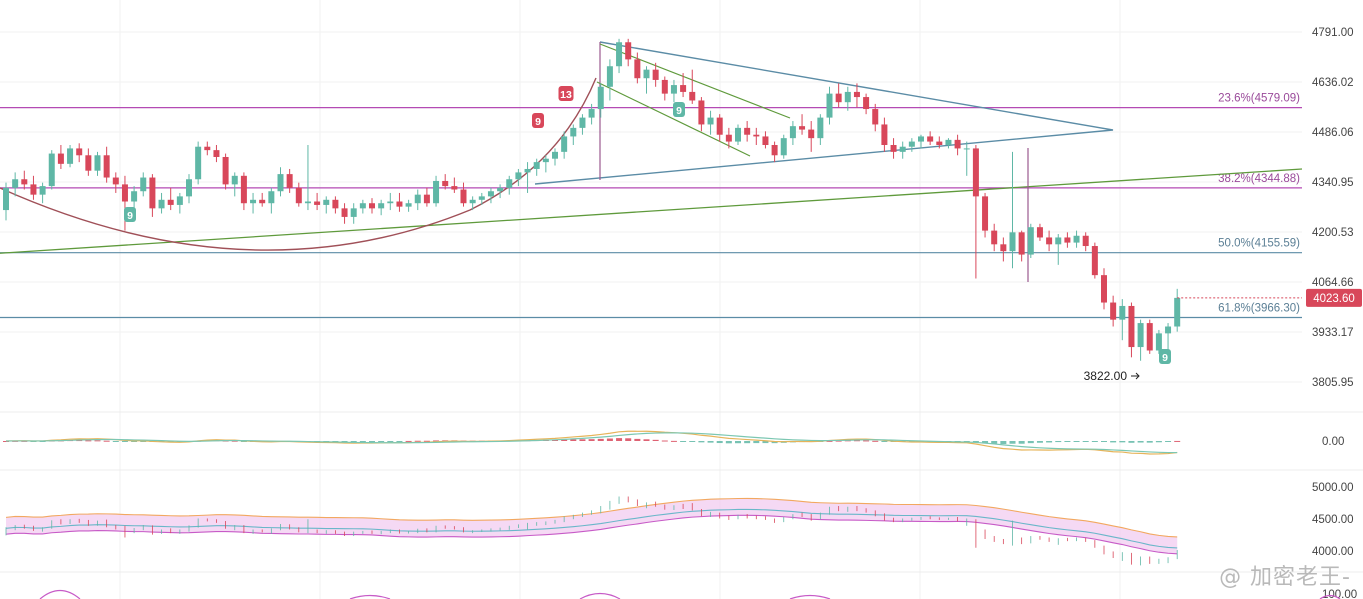 The image size is (1363, 599). I want to click on macd-panel: 0.00, so click(673, 442).